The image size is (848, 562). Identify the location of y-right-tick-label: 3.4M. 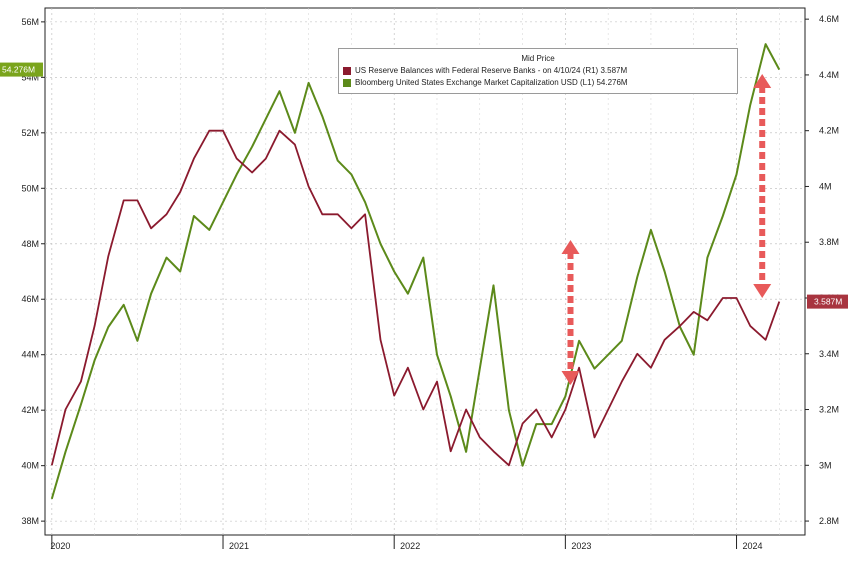
(829, 354).